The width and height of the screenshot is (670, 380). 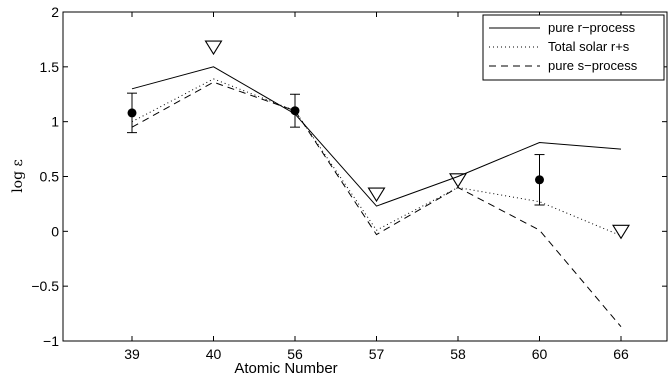 I want to click on y-axis-title: log ε, so click(x=18, y=176).